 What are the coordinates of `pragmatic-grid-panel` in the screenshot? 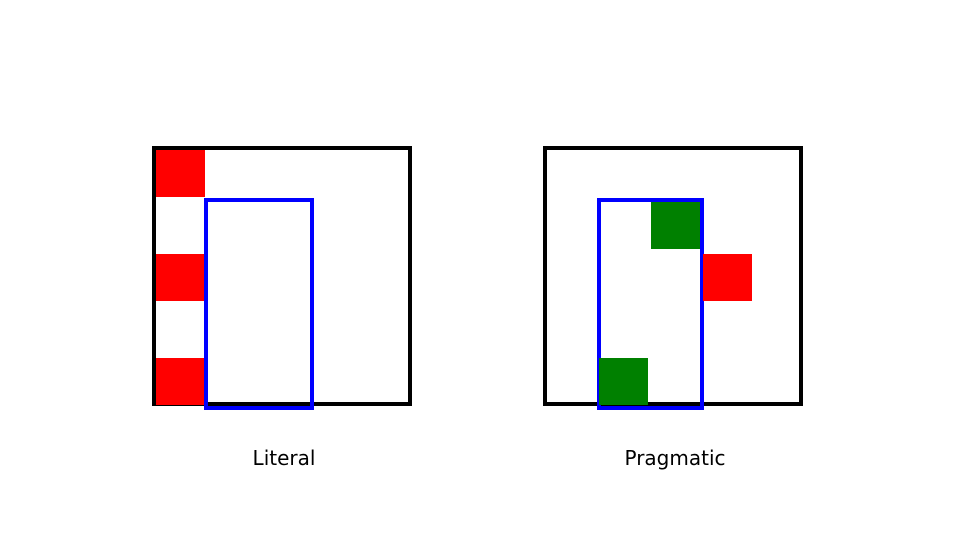 It's located at (673, 278).